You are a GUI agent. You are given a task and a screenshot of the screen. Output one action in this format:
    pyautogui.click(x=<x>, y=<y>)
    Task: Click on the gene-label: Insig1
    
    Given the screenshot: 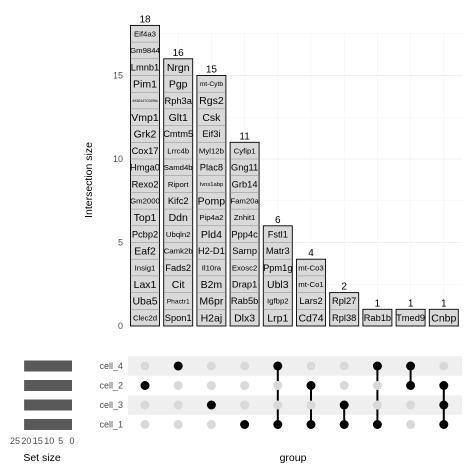 What is the action you would take?
    pyautogui.click(x=145, y=267)
    